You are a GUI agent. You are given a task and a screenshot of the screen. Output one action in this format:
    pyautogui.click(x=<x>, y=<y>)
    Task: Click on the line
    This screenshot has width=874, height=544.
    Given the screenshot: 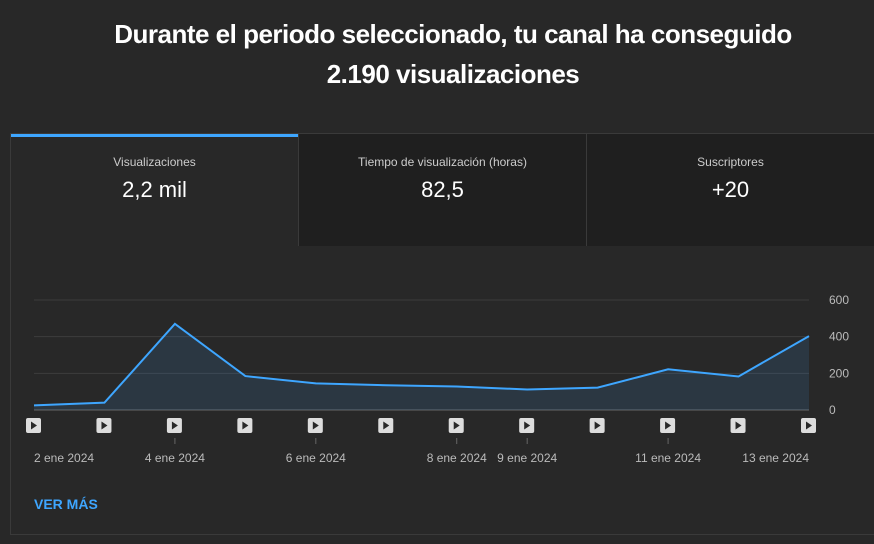 What is the action you would take?
    pyautogui.click(x=421, y=364)
    